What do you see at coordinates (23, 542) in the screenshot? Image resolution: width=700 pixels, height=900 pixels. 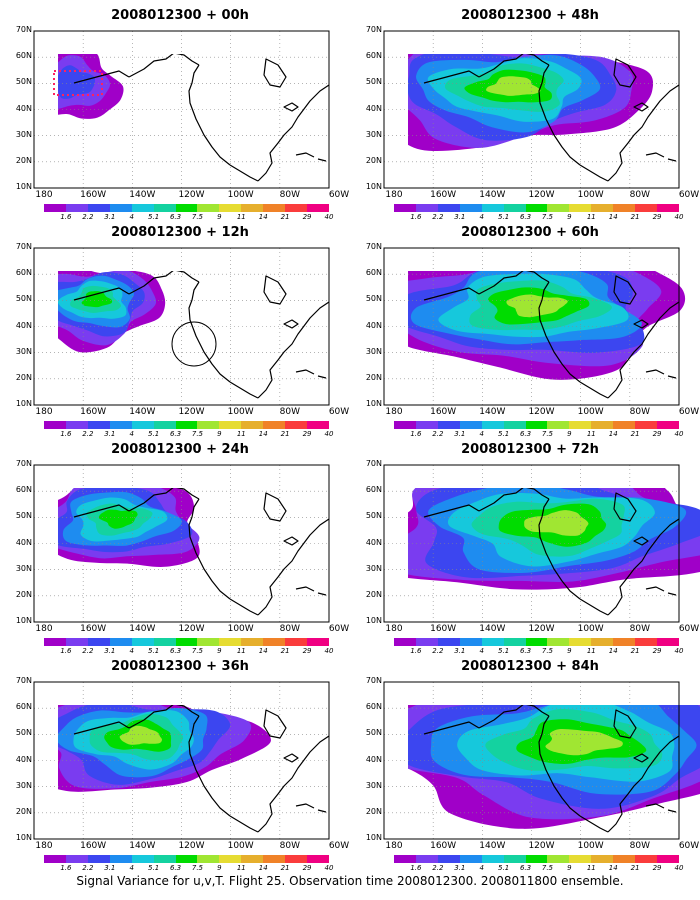 I see `latitude-tick-label: 40N` at bounding box center [23, 542].